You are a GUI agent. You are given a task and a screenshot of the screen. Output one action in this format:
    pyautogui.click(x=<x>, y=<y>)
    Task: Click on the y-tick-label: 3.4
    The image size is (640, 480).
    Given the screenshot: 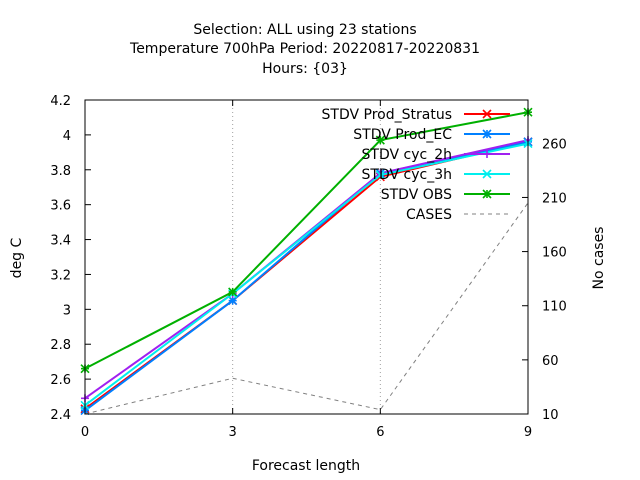 What is the action you would take?
    pyautogui.click(x=60, y=241)
    